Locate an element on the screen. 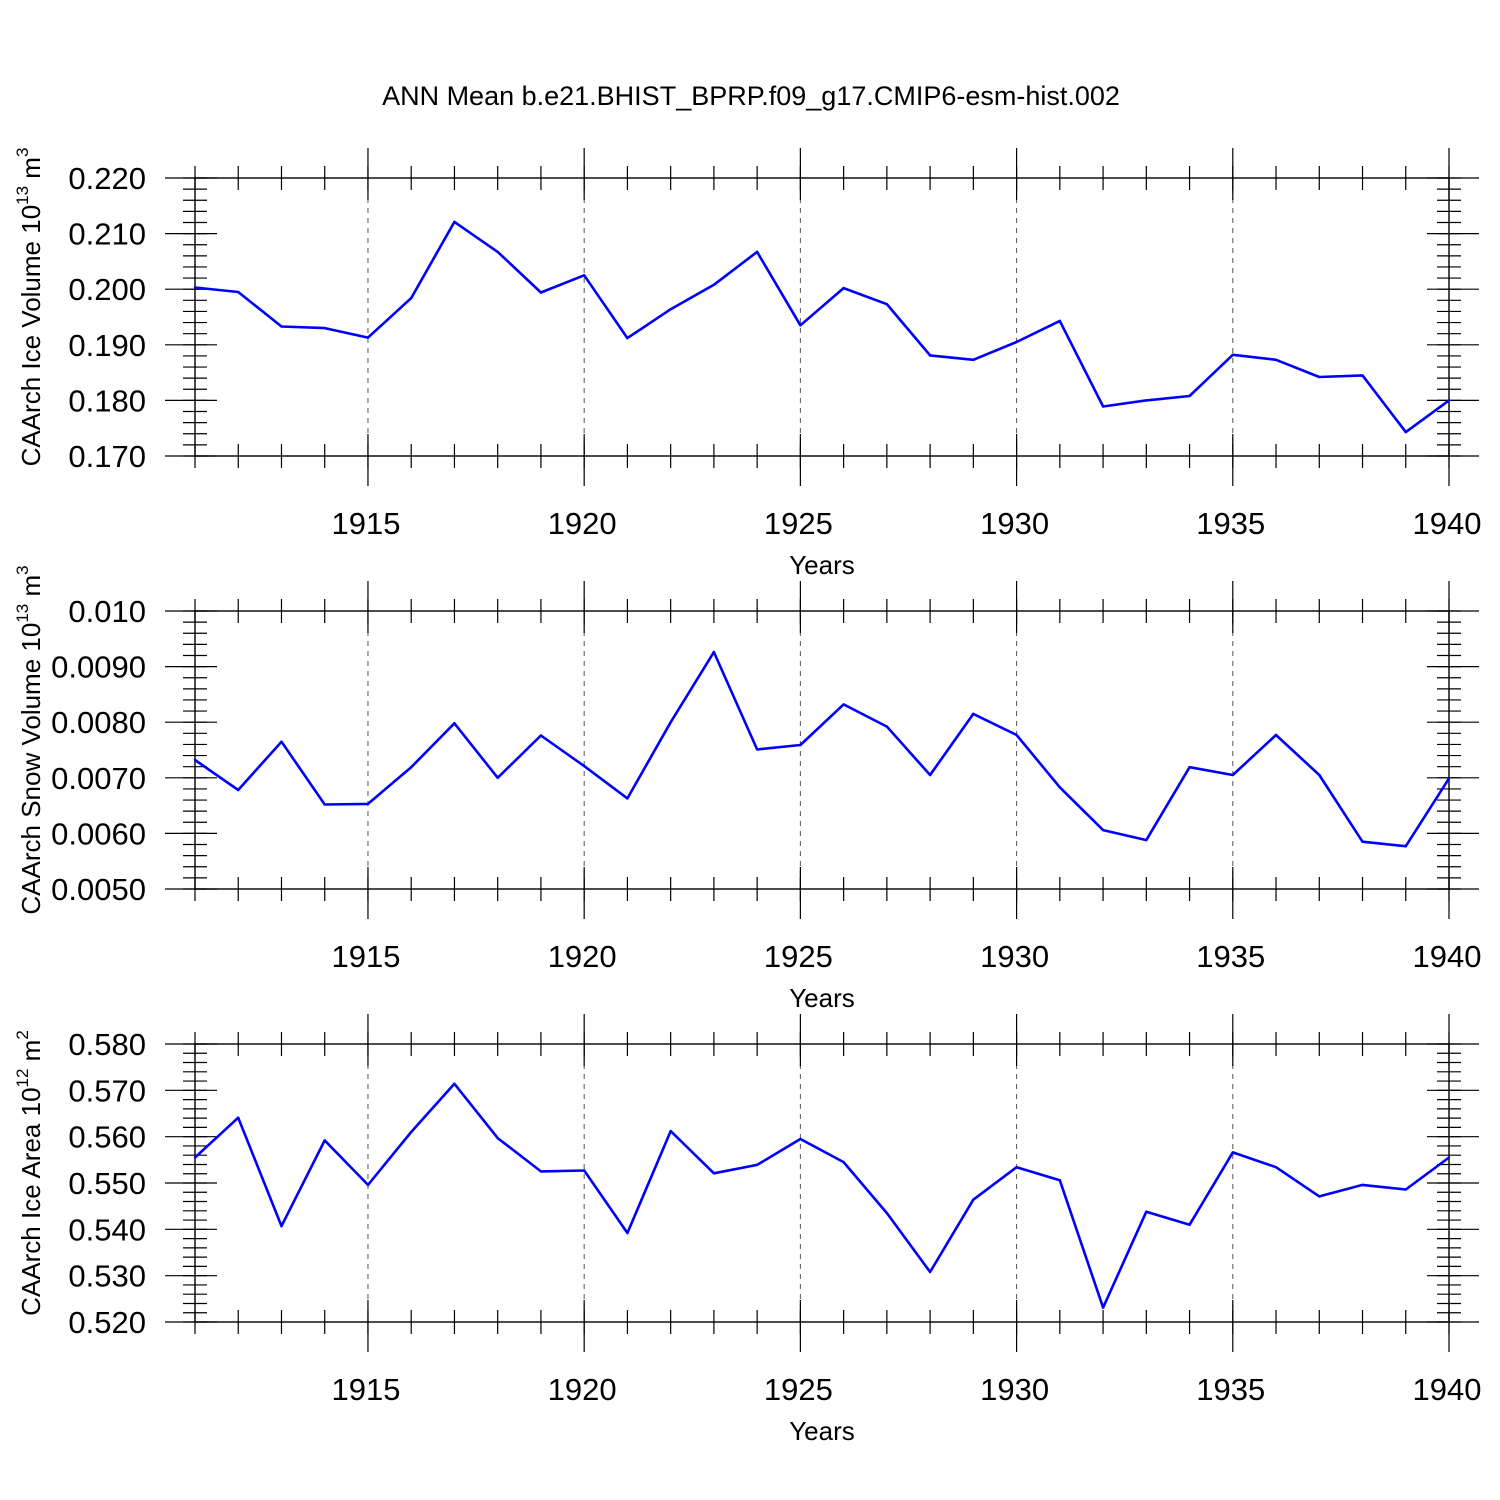 This screenshot has height=1500, width=1500. y-axis-label-exponent: 12 is located at coordinates (22, 1078).